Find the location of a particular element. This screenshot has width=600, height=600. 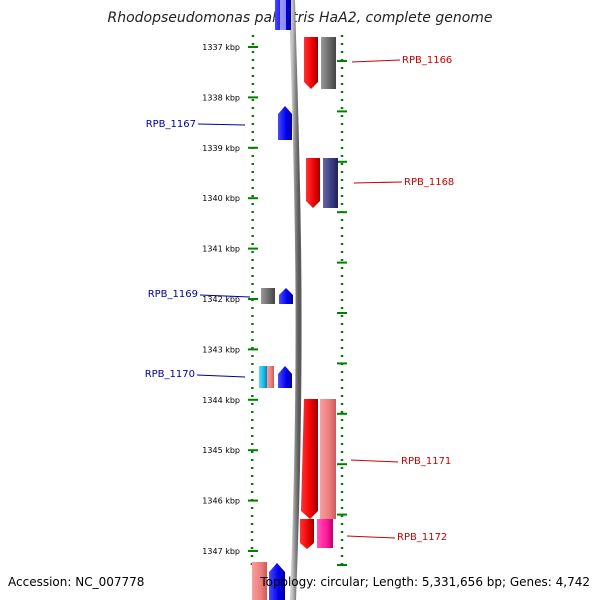

gene-rpb-1167: RPB_1167 is located at coordinates (219, 123).